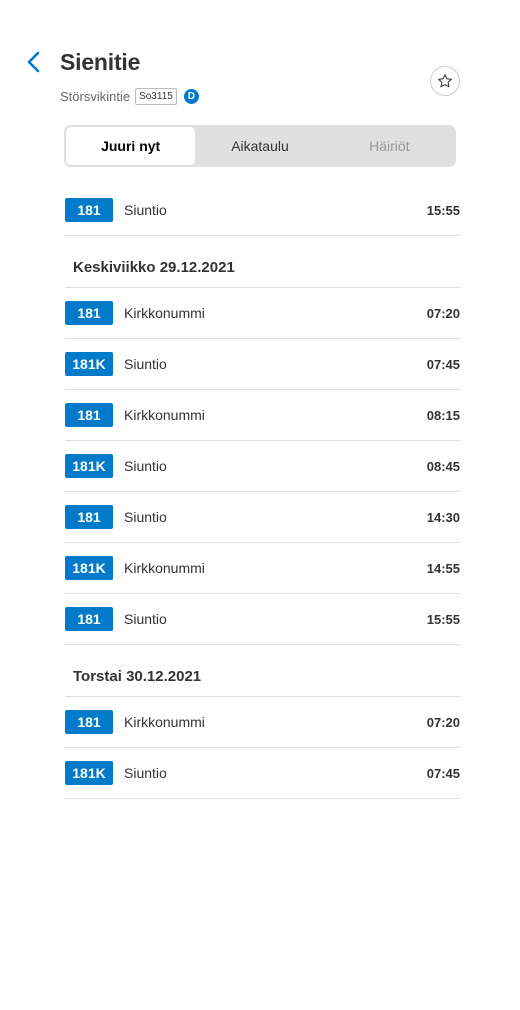 This screenshot has width=520, height=1010. Describe the element at coordinates (131, 146) in the screenshot. I see `tab-juuri-nyt: Juuri nyt` at that location.